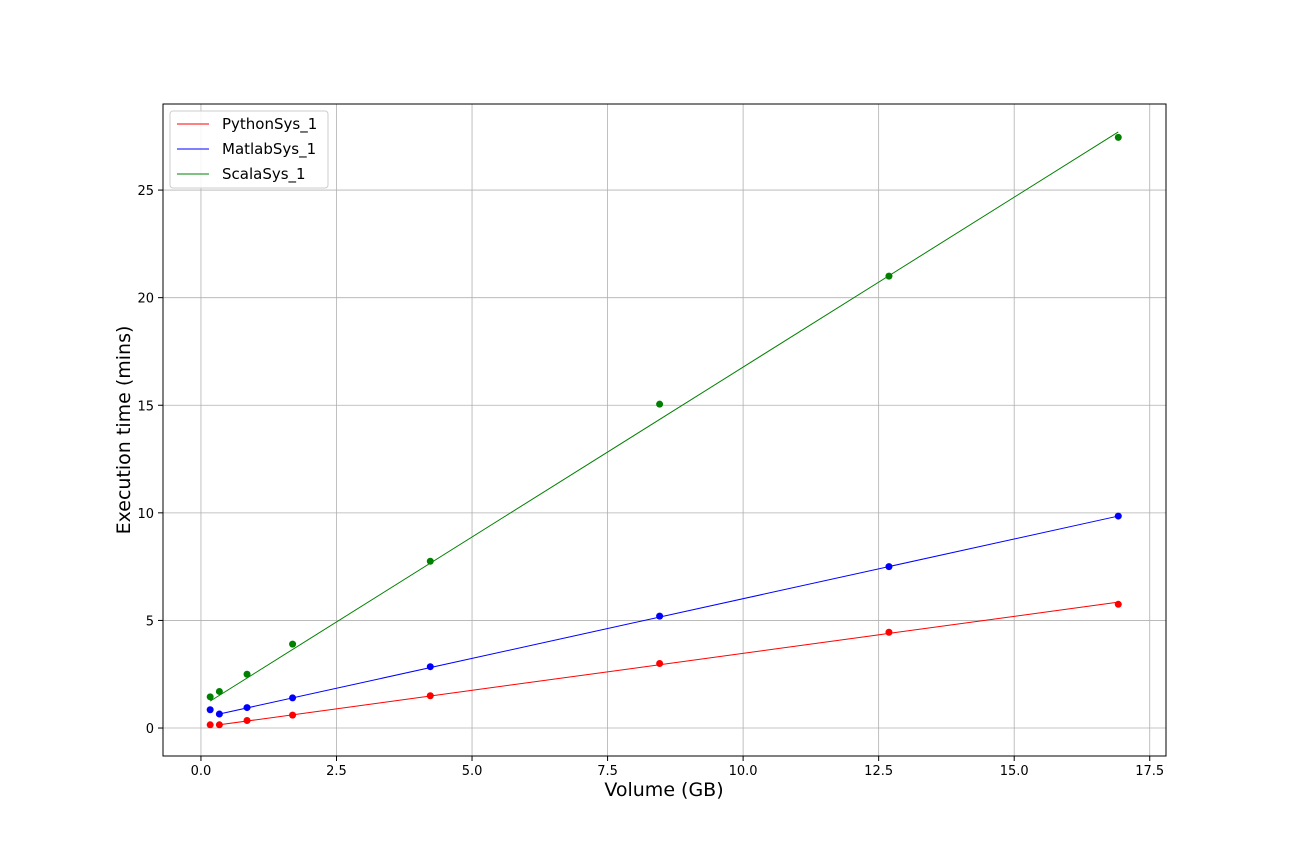 The height and width of the screenshot is (864, 1296). I want to click on legend-label: ScalaSys_1, so click(264, 174).